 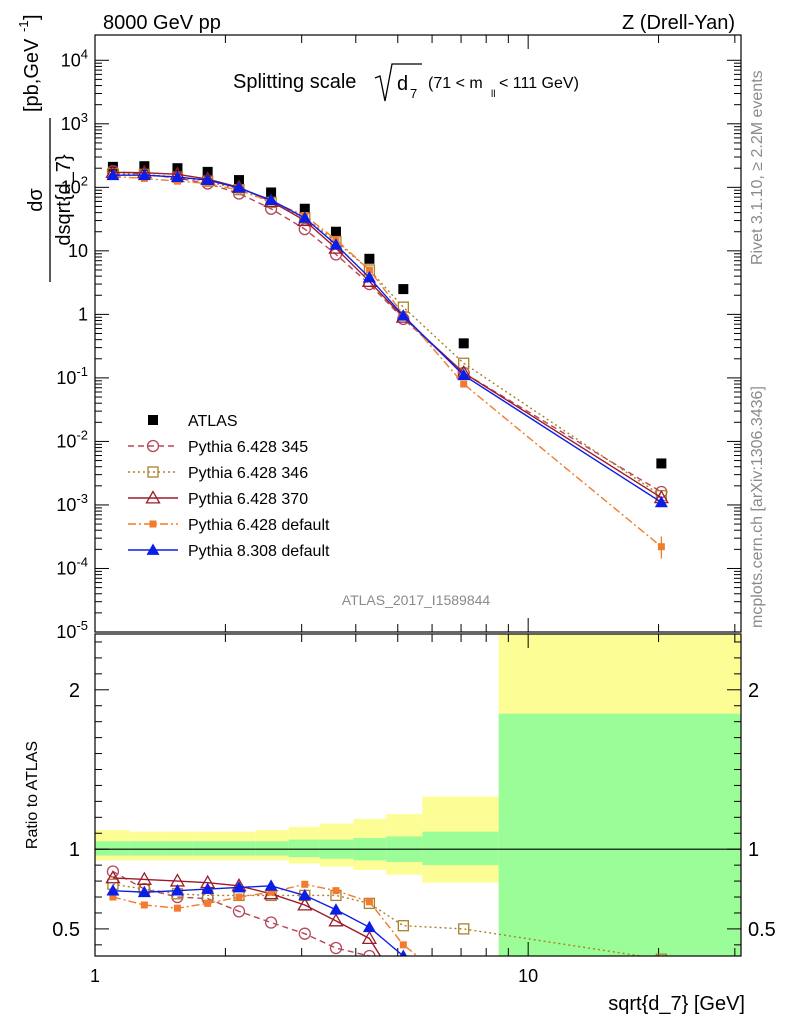 What do you see at coordinates (416, 600) in the screenshot?
I see `analysis-id: ATLAS_2017_I1589844` at bounding box center [416, 600].